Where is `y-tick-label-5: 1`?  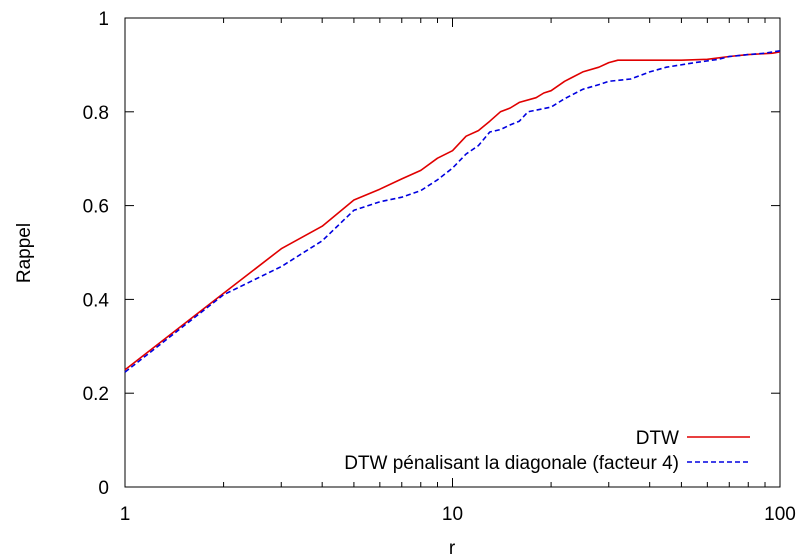
y-tick-label-5: 1 is located at coordinates (103, 19).